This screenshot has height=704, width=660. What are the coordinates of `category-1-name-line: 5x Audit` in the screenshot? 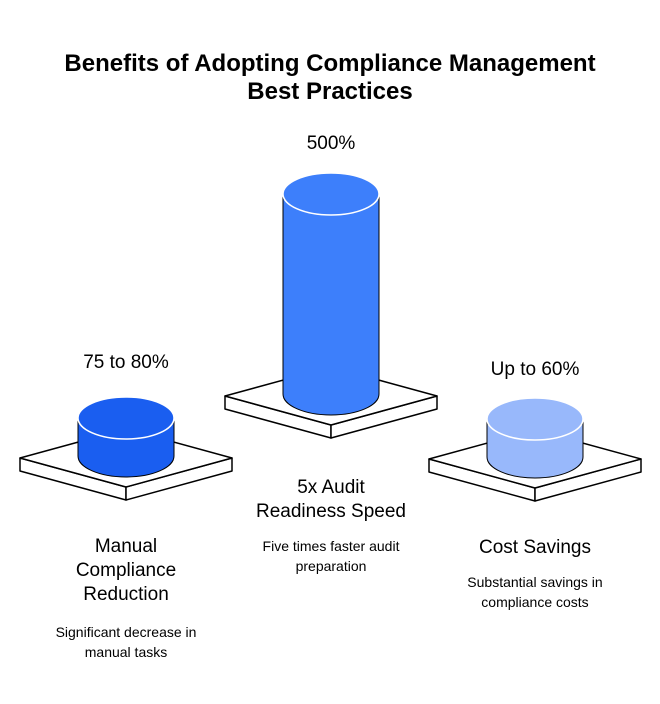 It's located at (331, 487).